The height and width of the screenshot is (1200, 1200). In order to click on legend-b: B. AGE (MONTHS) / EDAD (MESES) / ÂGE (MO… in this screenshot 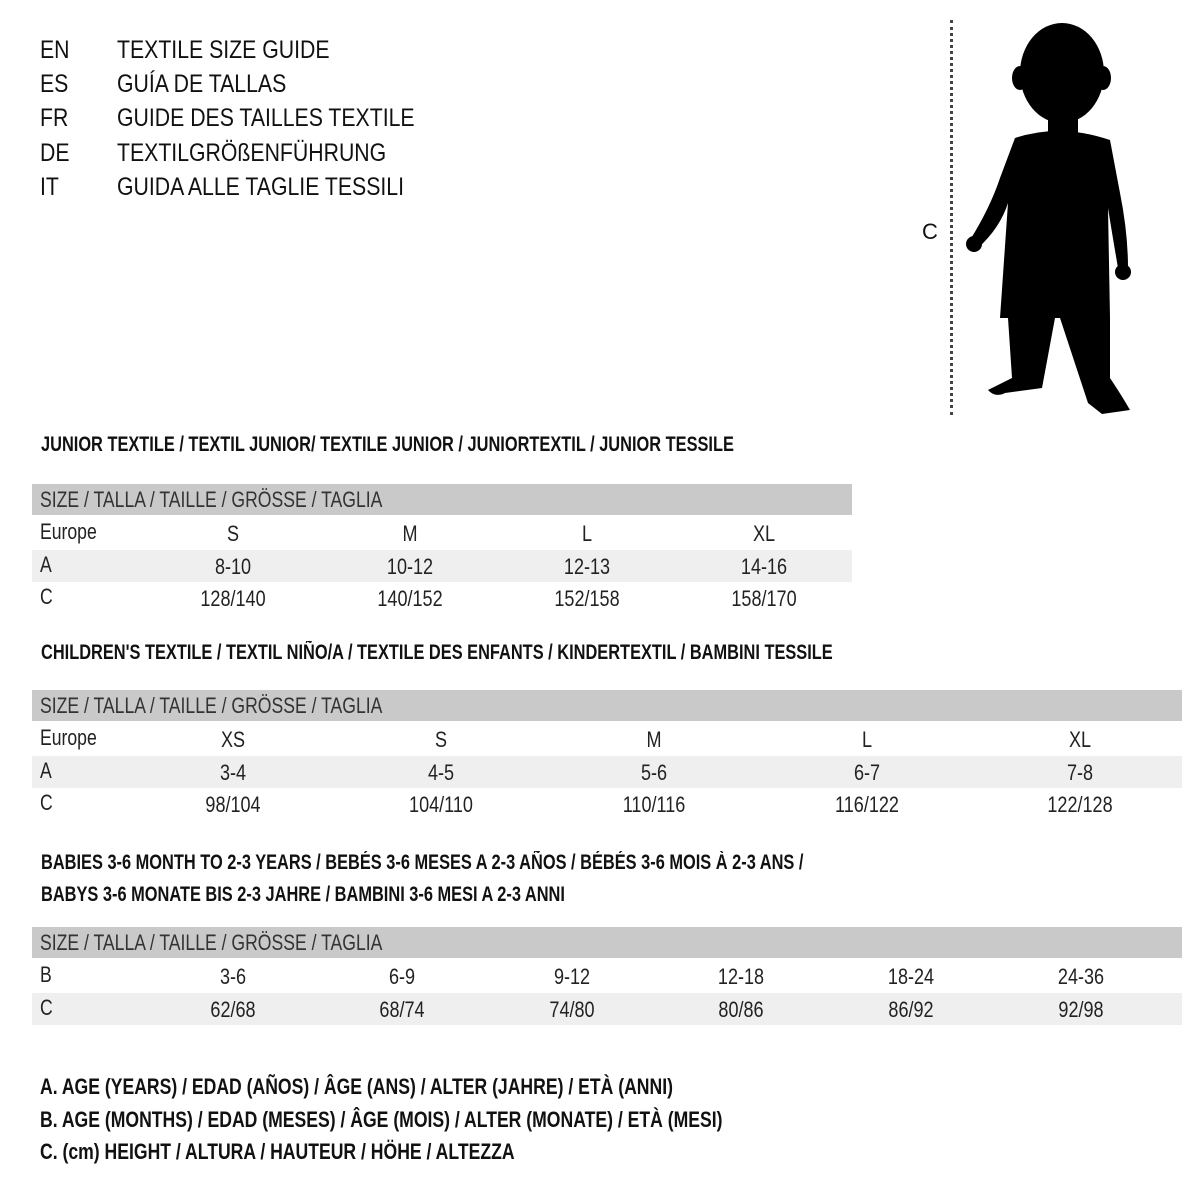, I will do `click(381, 1119)`.